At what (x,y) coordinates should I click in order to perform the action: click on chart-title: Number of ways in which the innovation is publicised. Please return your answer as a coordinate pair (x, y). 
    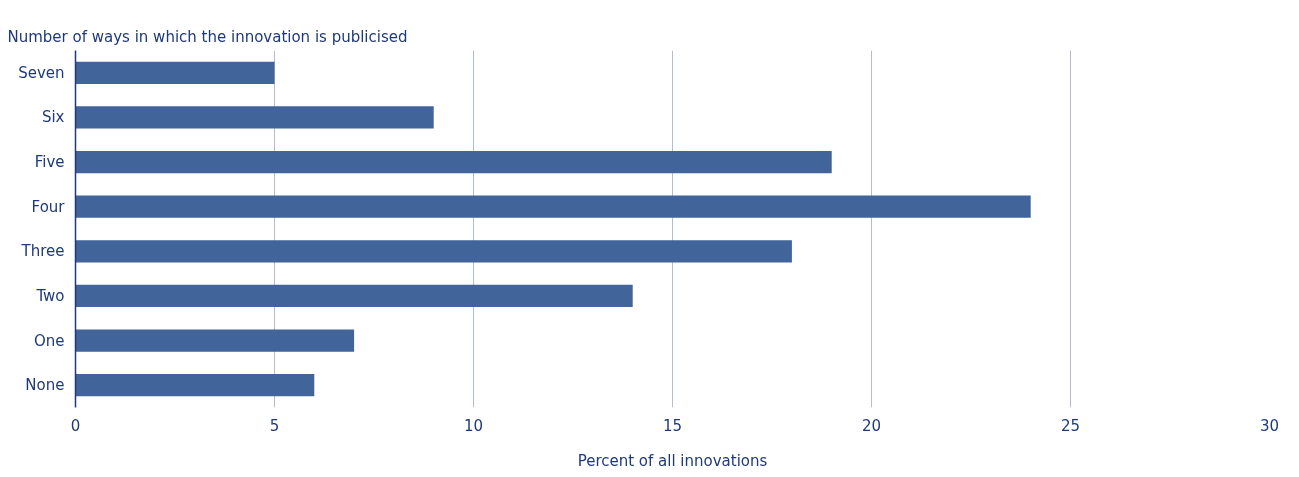
    Looking at the image, I should click on (207, 36).